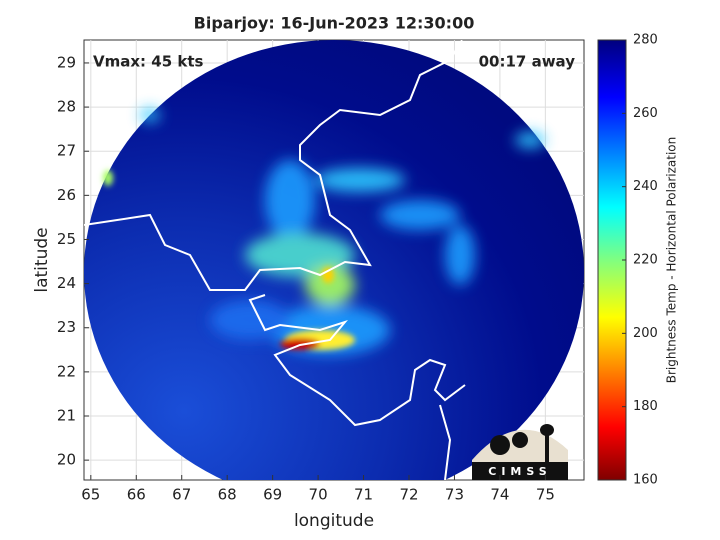  What do you see at coordinates (645, 186) in the screenshot?
I see `colorbar-tick-label: 240` at bounding box center [645, 186].